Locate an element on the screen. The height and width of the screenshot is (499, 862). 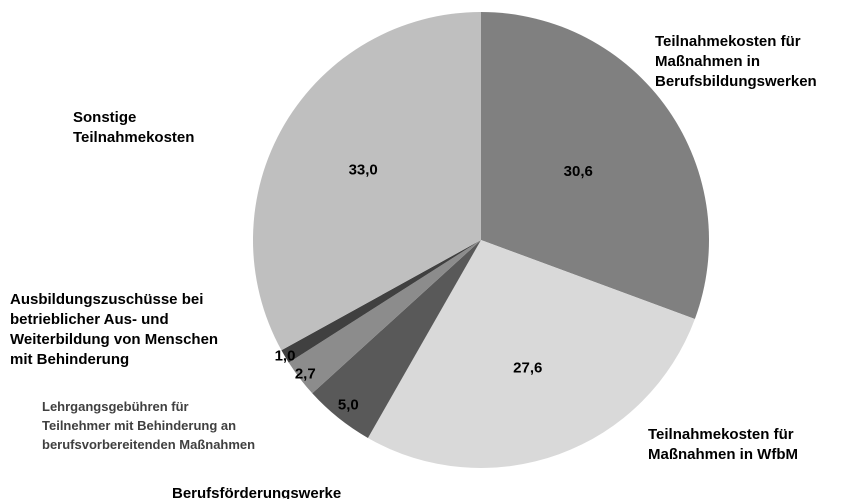
value-label: 30,6 is located at coordinates (578, 171).